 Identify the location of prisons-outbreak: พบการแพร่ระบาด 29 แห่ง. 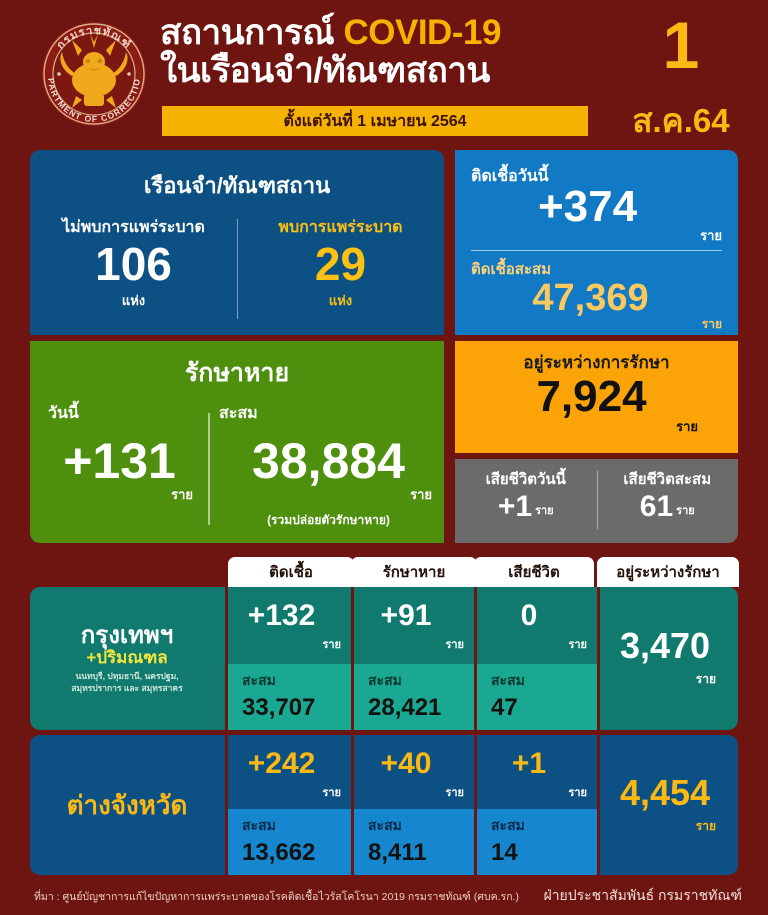
(340, 263).